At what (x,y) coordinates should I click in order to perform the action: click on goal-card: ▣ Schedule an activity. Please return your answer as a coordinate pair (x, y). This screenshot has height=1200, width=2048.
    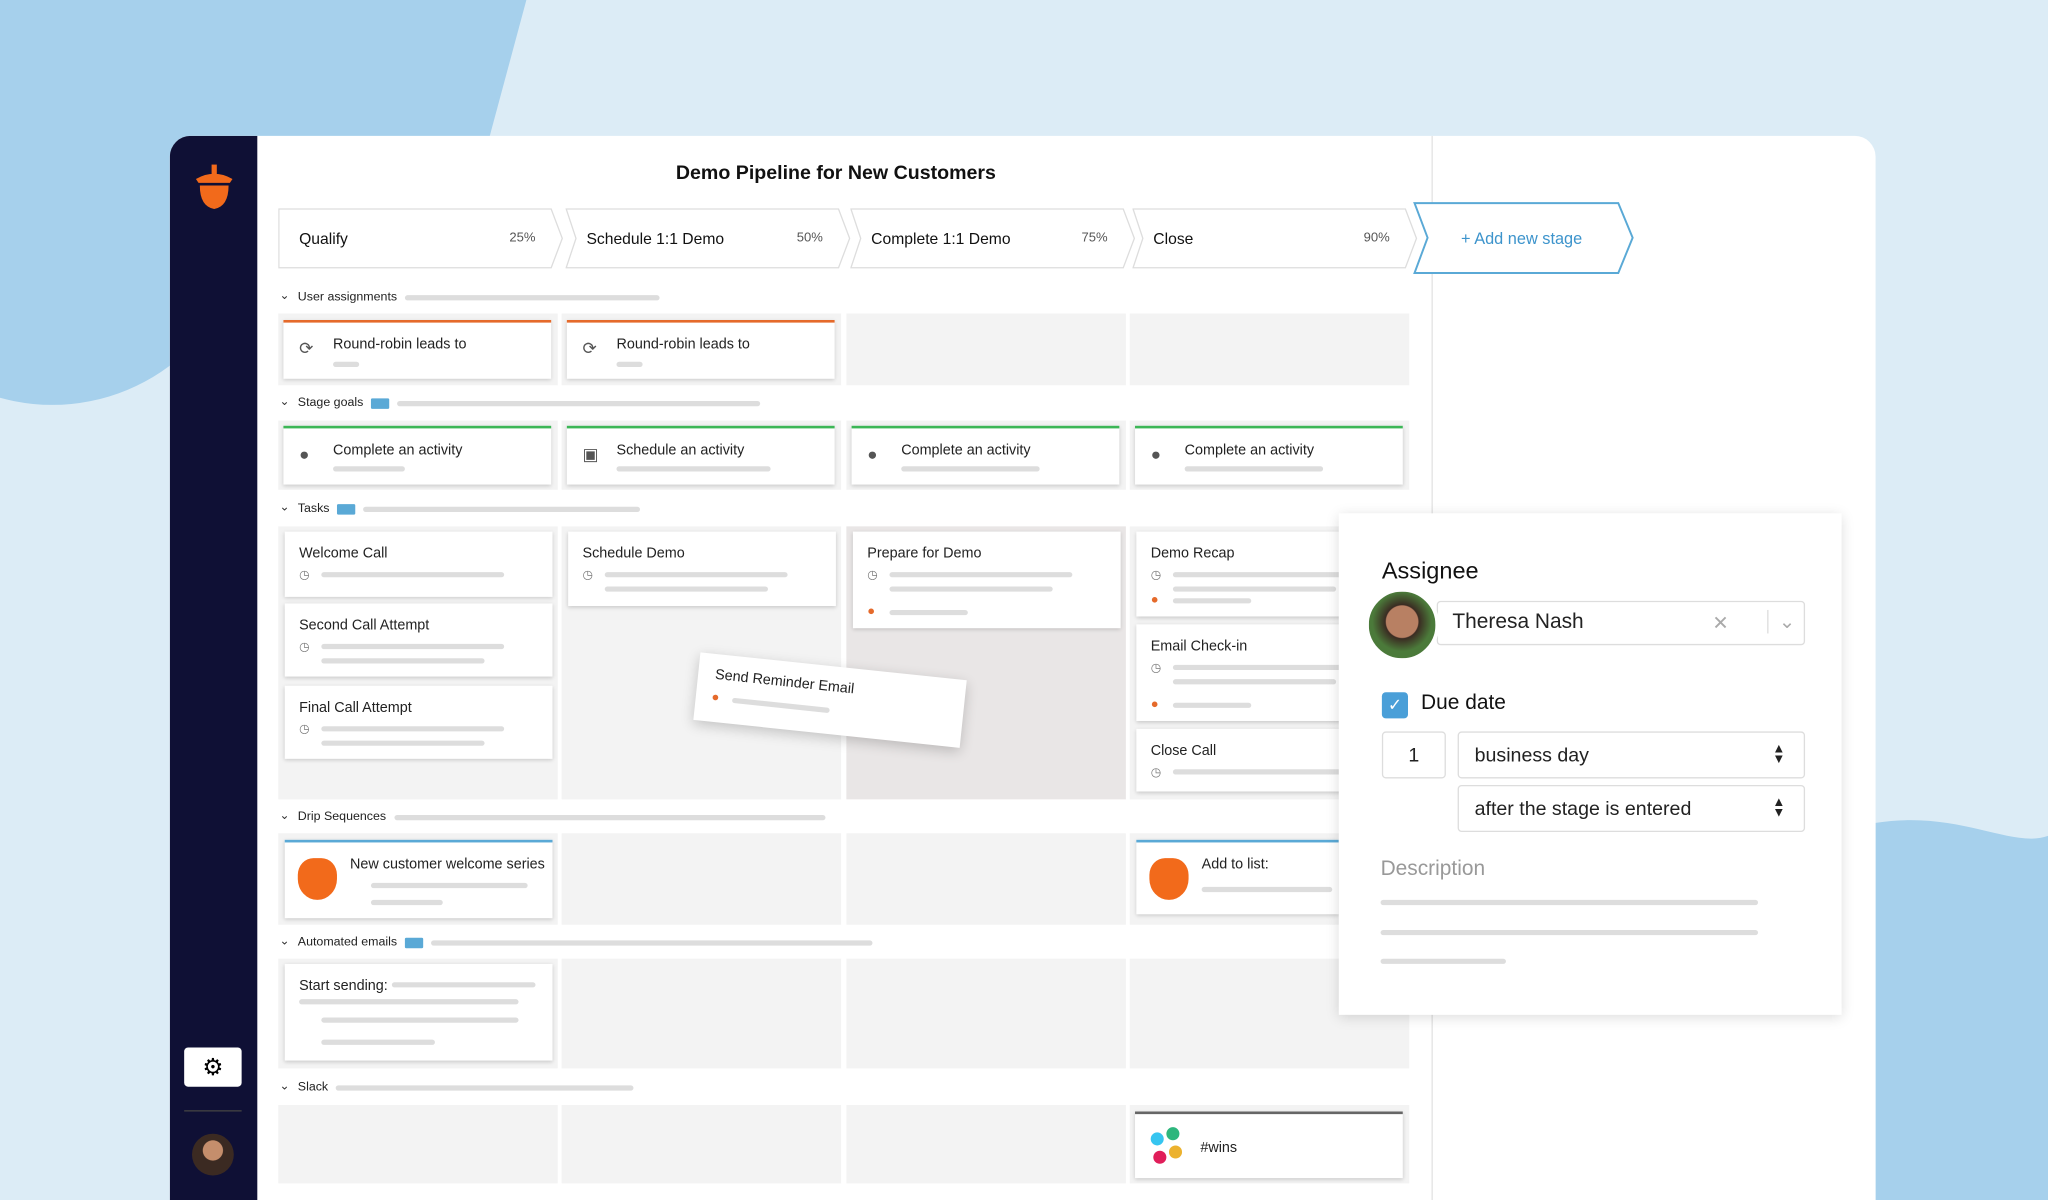
    Looking at the image, I should click on (700, 455).